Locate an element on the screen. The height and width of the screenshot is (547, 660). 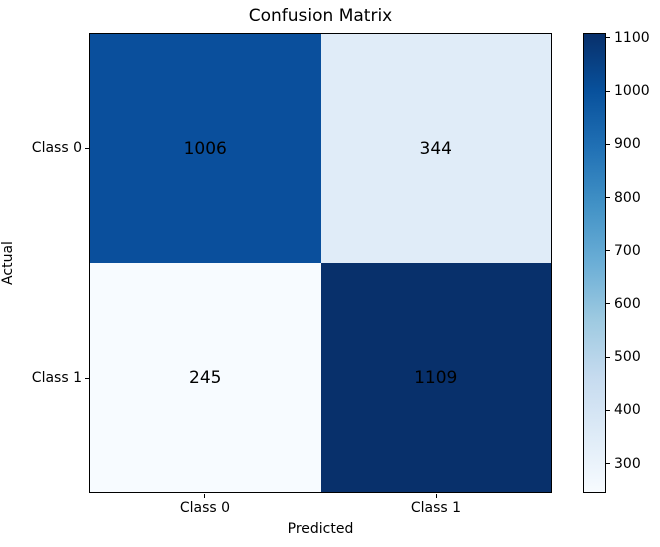
heatmap-cell-true0-pred1: 344 is located at coordinates (435, 148).